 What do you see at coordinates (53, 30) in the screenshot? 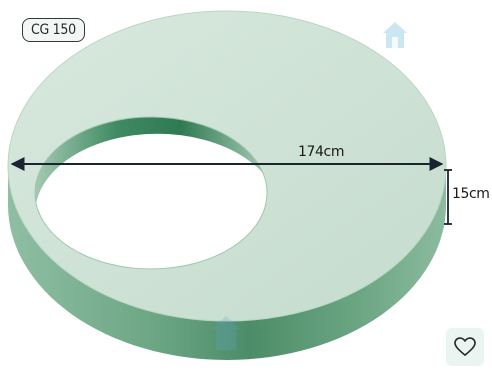
I see `model-badge: CG 150` at bounding box center [53, 30].